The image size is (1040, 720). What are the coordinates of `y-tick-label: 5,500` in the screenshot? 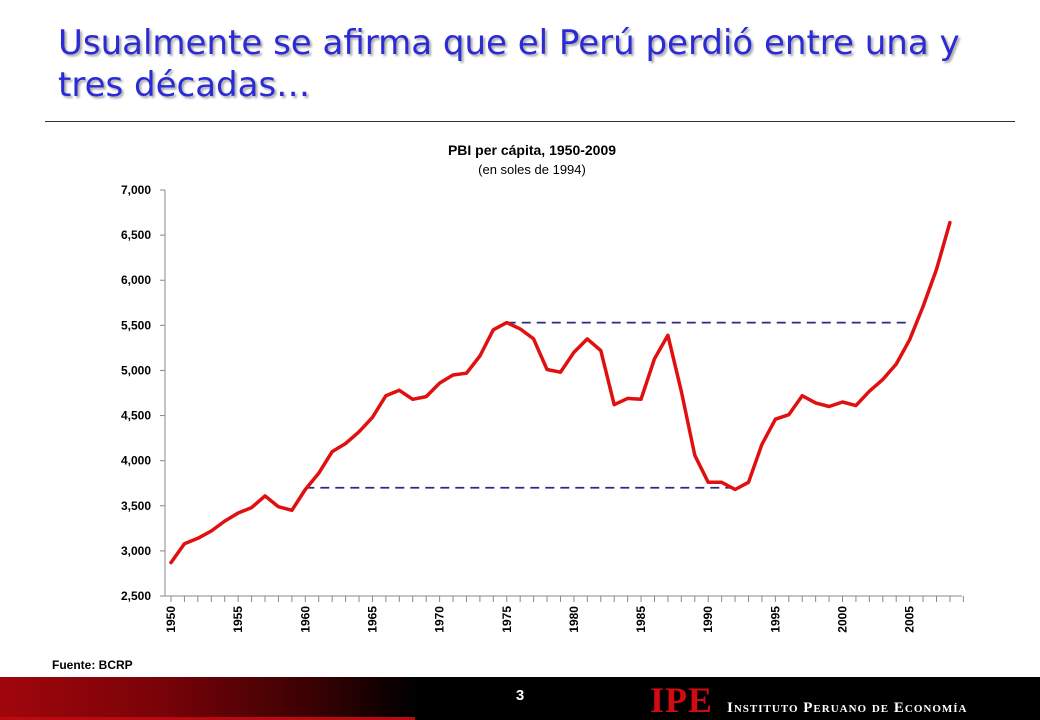 It's located at (136, 325).